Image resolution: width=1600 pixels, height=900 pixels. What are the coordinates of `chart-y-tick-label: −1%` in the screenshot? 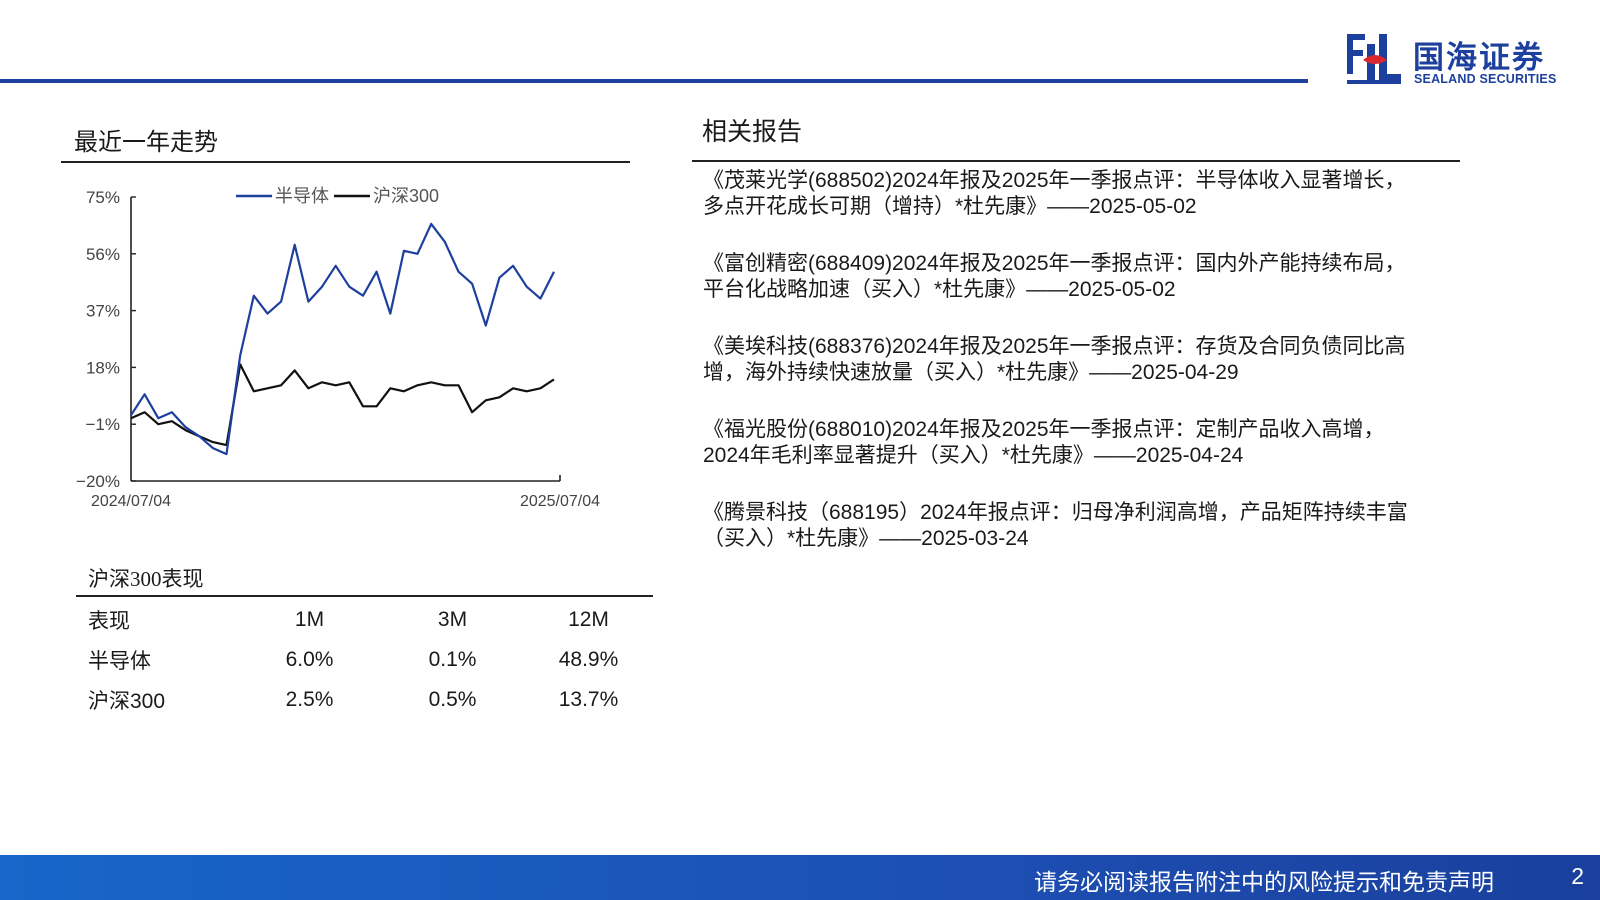 It's located at (103, 424).